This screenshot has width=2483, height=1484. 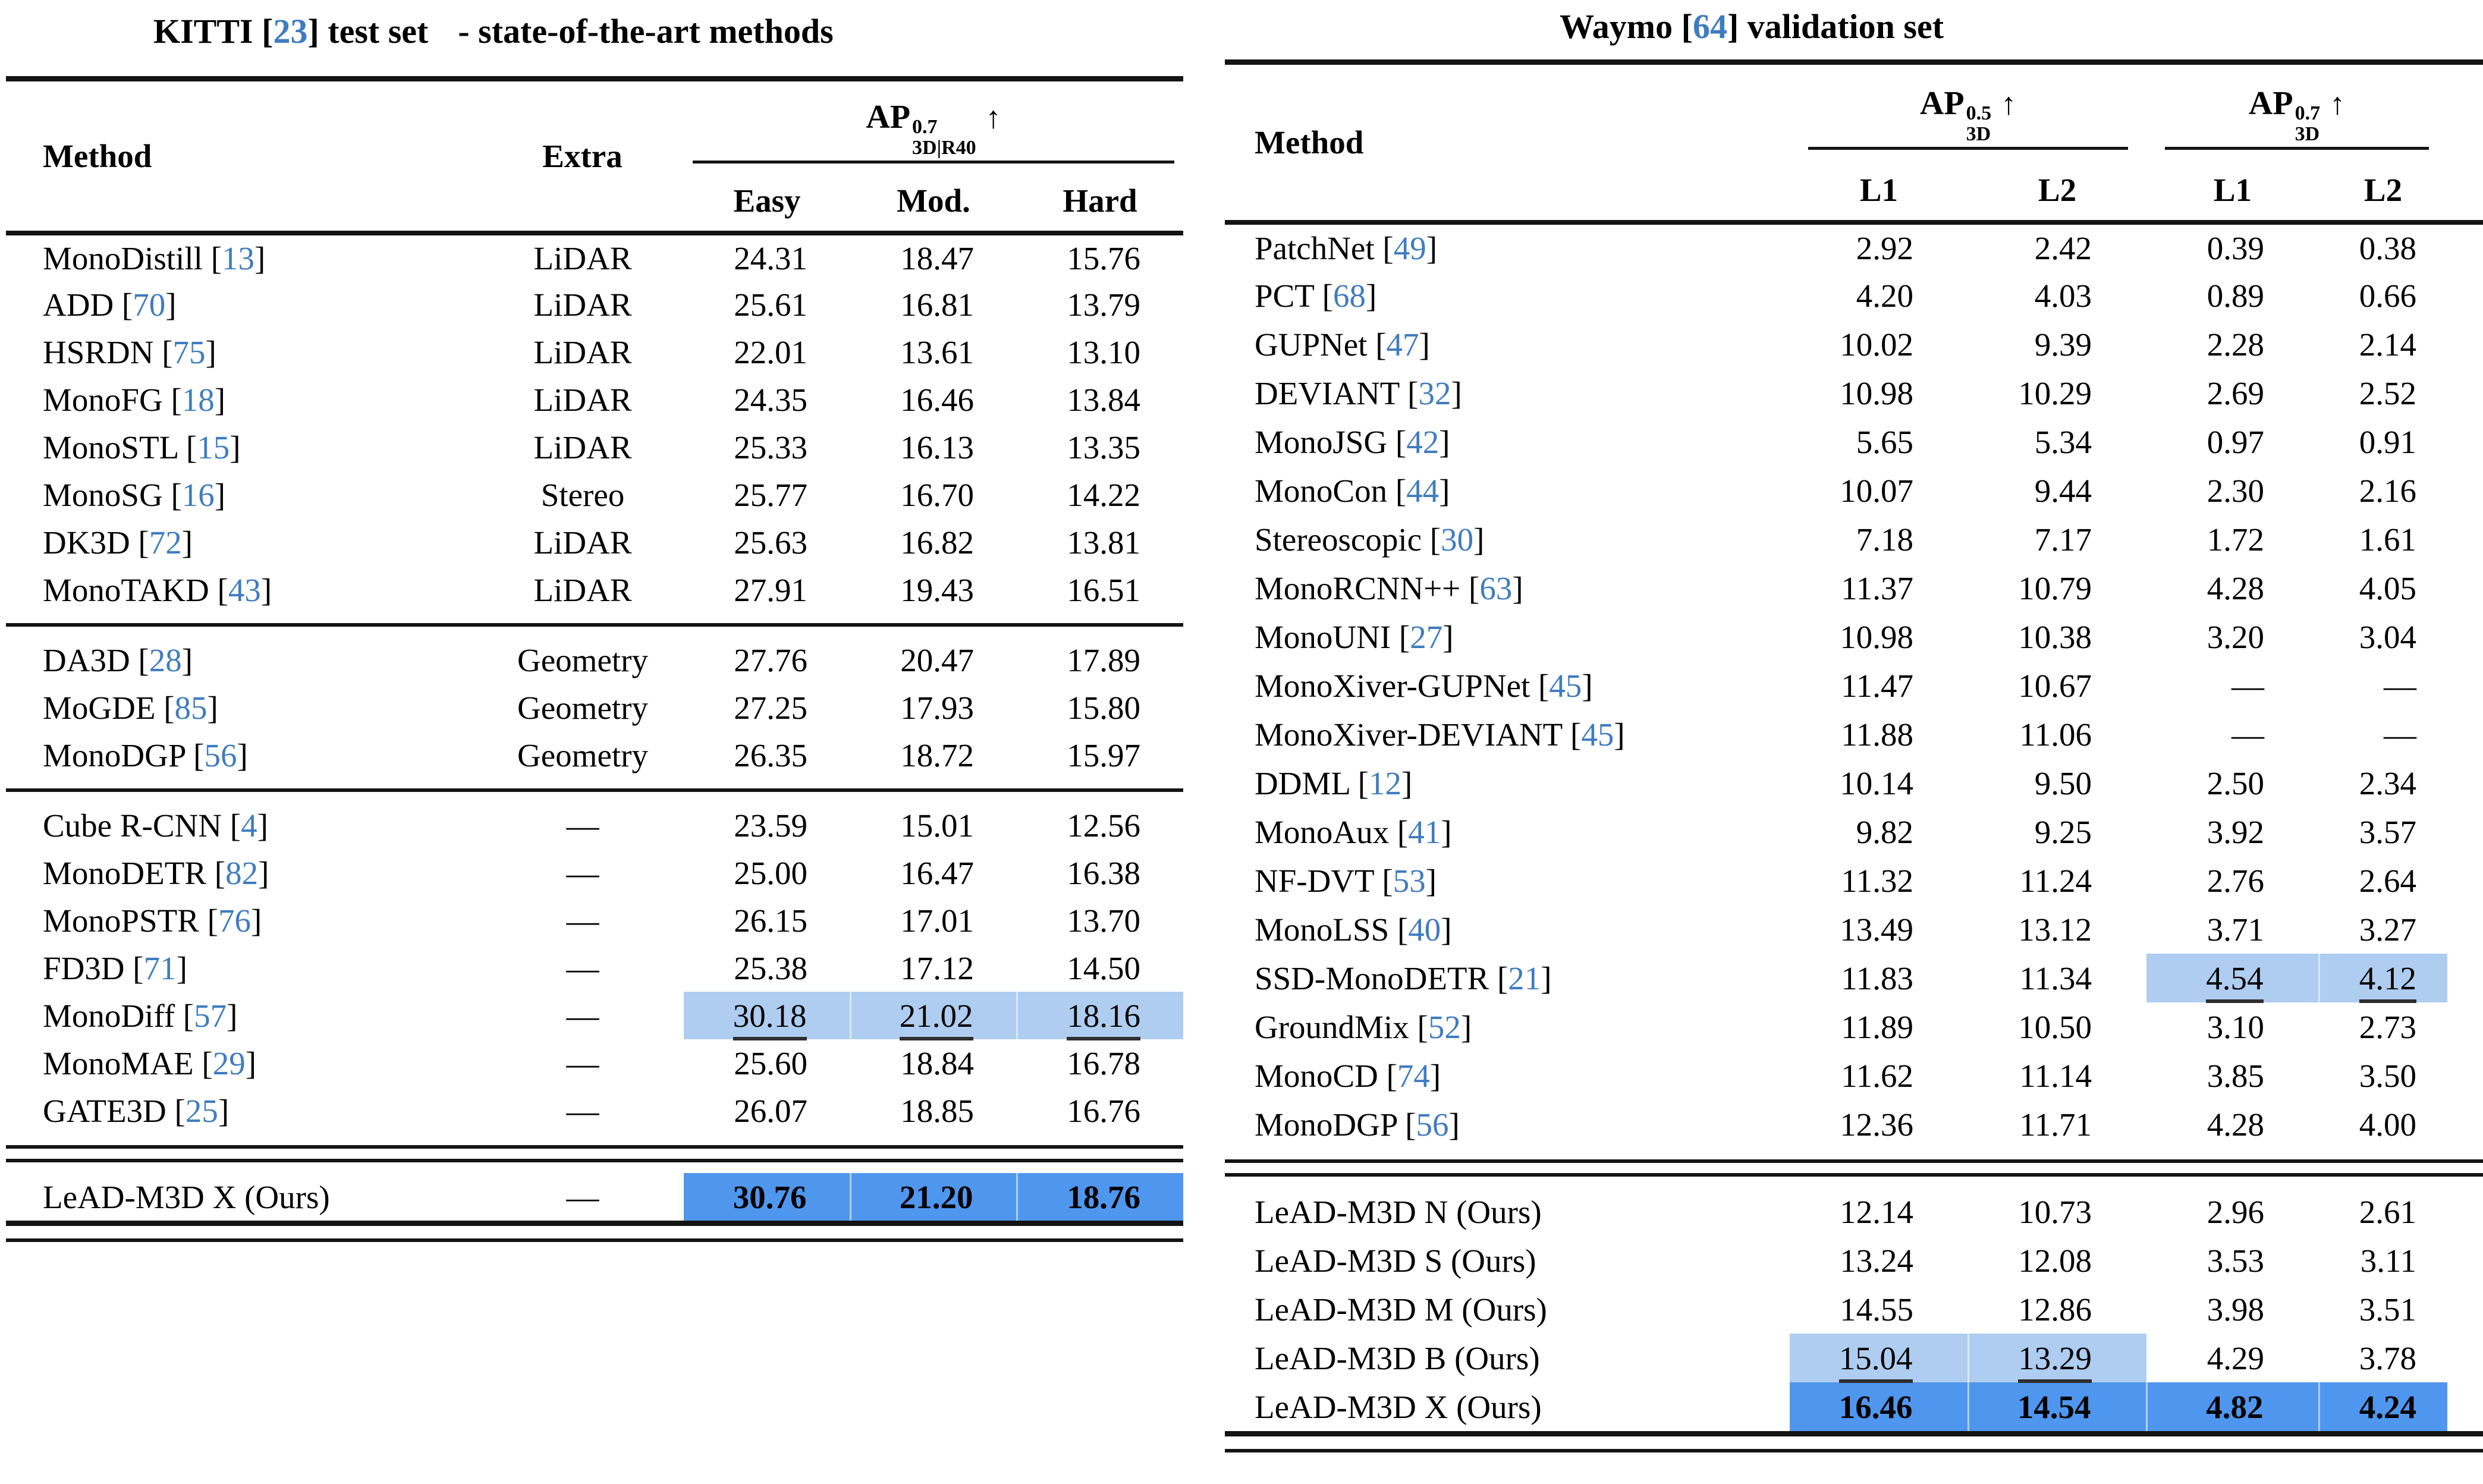 I want to click on value-cell: 3.53, so click(x=2232, y=1260).